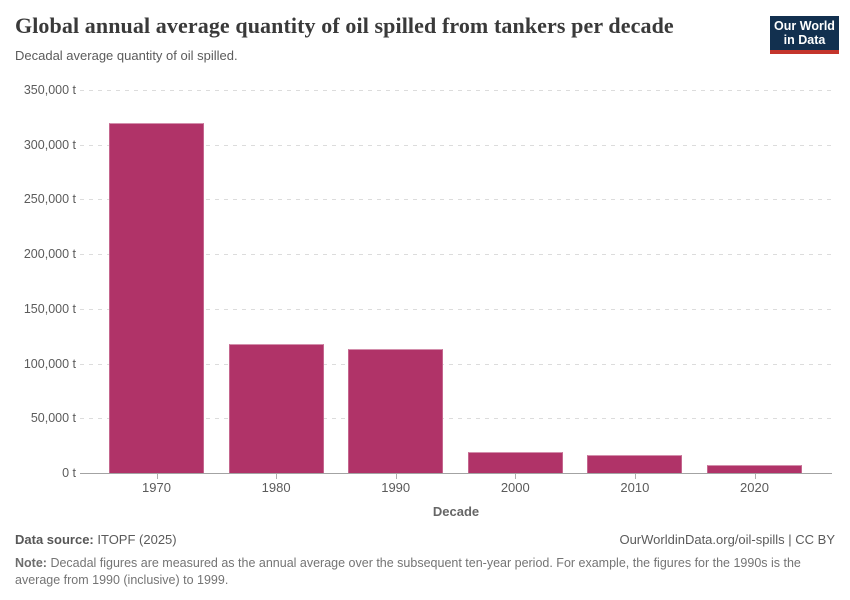  I want to click on y-tick-label: 50,000 t, so click(53, 418).